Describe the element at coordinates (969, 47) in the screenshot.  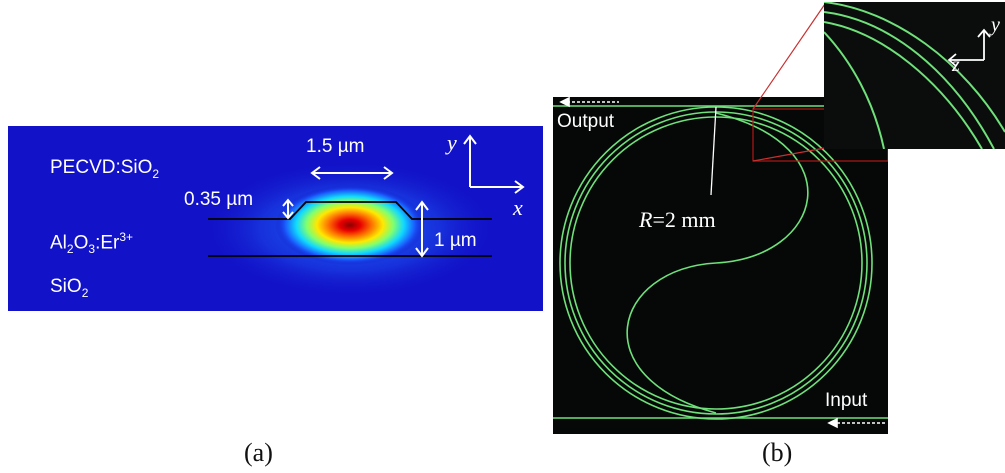
I see `inset-axes` at that location.